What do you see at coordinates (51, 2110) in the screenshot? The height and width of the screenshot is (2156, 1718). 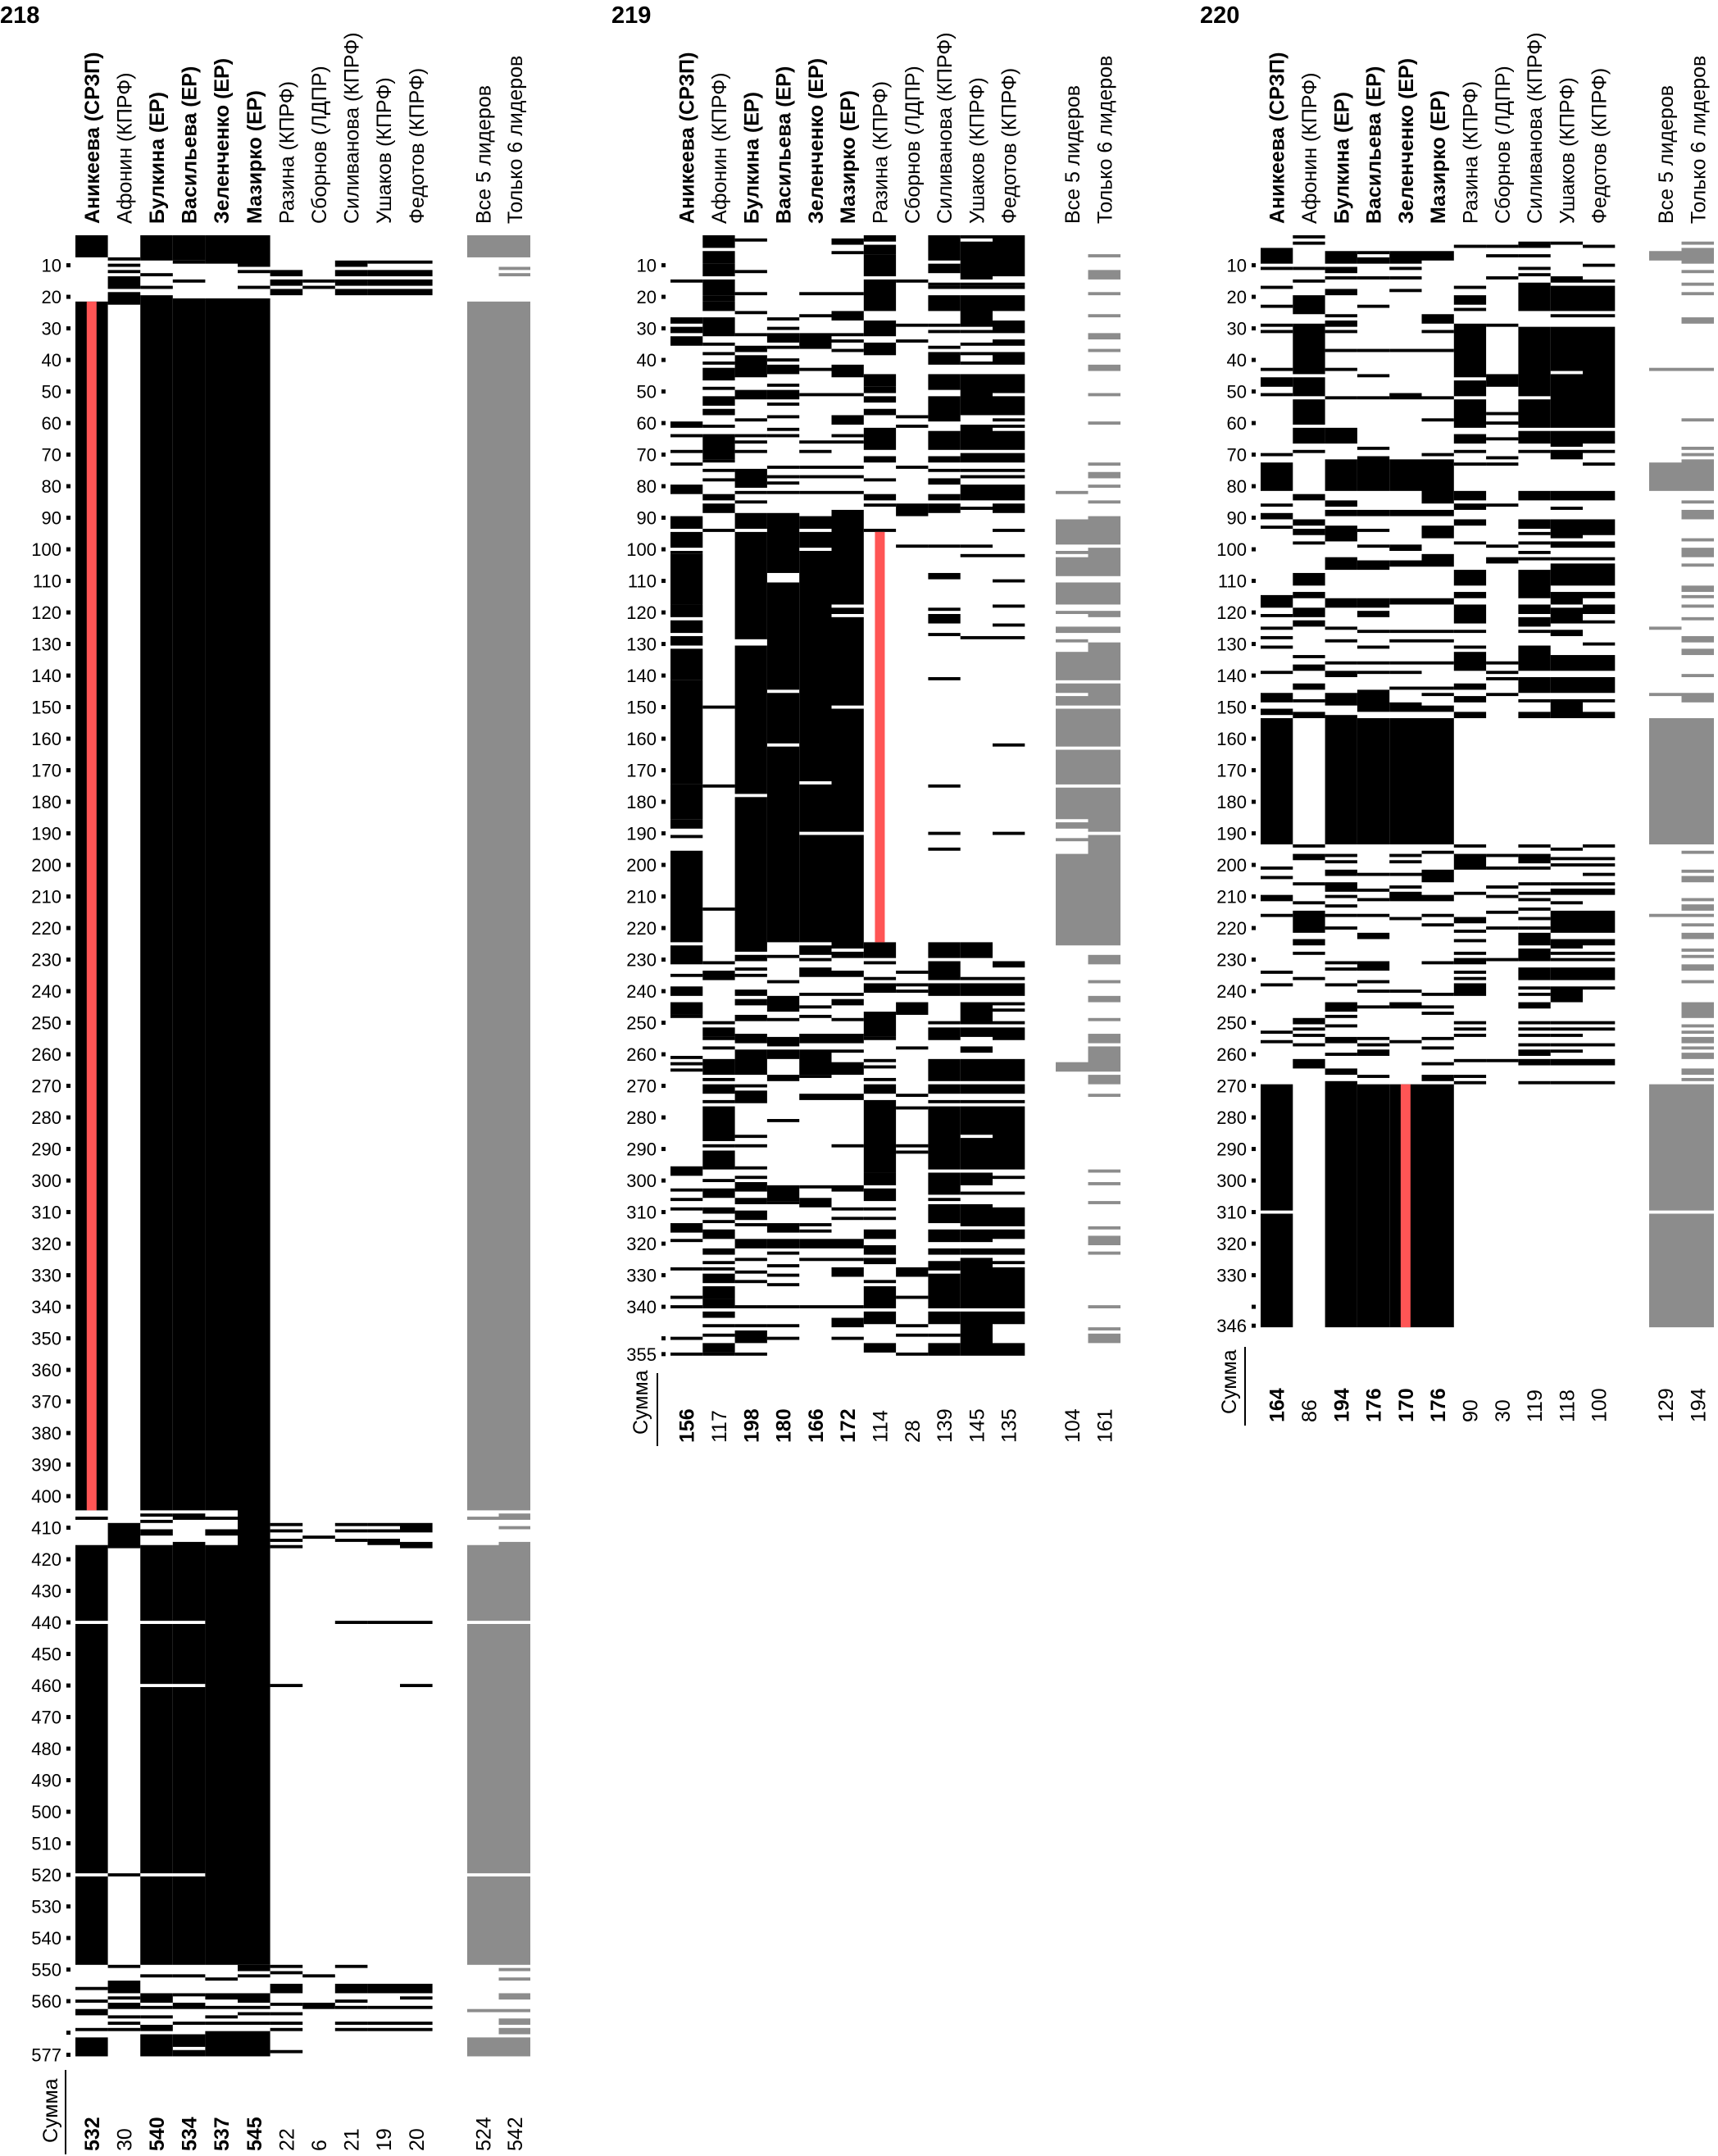 I see `sum-label: Сумма` at bounding box center [51, 2110].